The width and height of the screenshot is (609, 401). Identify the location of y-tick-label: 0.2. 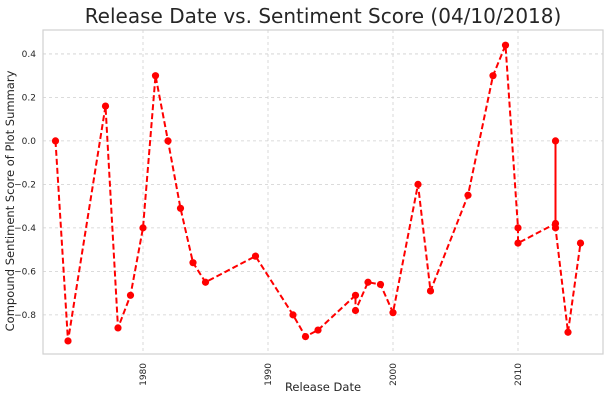
(29, 98).